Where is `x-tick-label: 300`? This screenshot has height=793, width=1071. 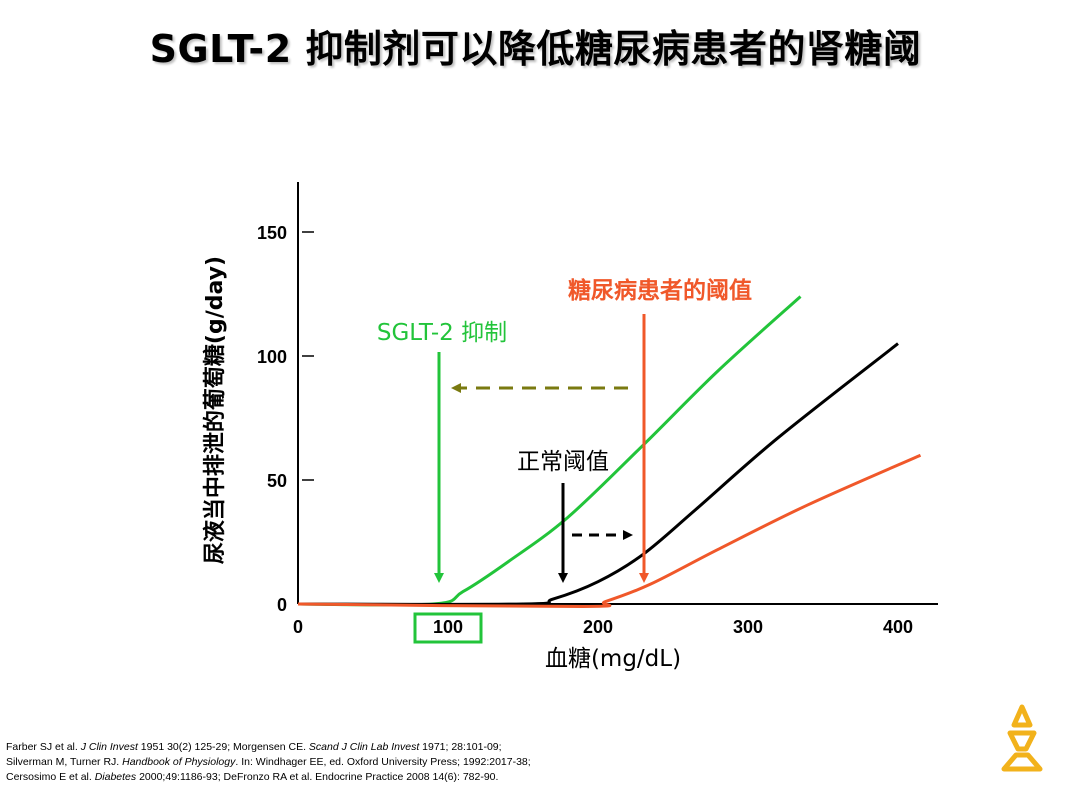 x-tick-label: 300 is located at coordinates (748, 627).